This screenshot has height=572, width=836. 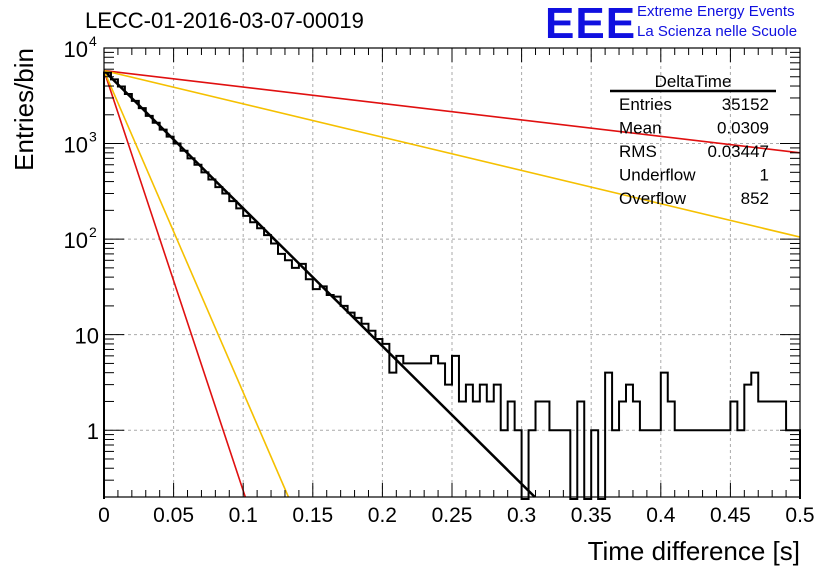 I want to click on x-tick-label: 0.25, so click(x=452, y=515).